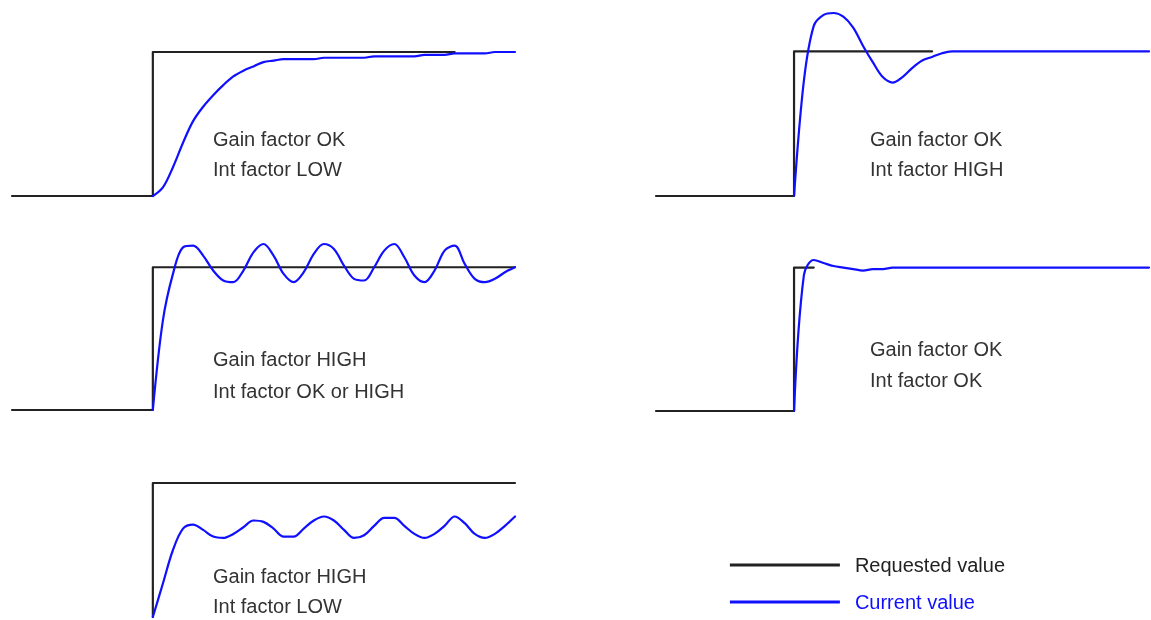 This screenshot has width=1151, height=620. I want to click on annotation: Int factor OK or HIGH, so click(309, 391).